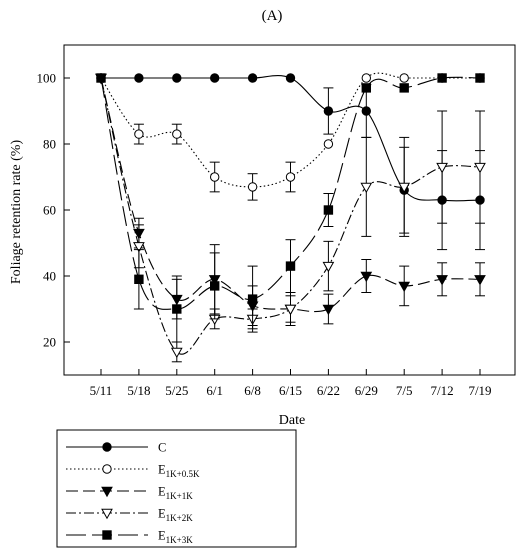  Describe the element at coordinates (116, 448) in the screenshot. I see `legend-entry-1: C` at that location.